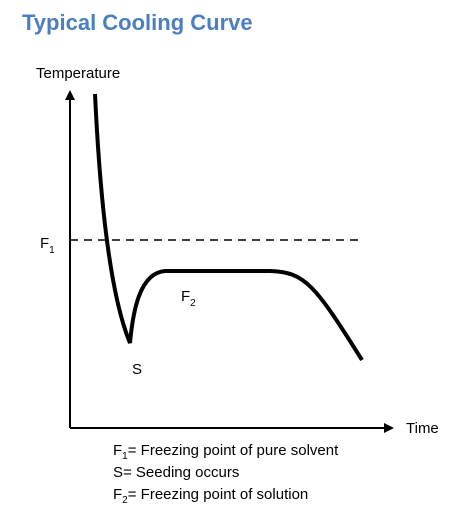  I want to click on legend-entry: S= Seeding occurs, so click(176, 472).